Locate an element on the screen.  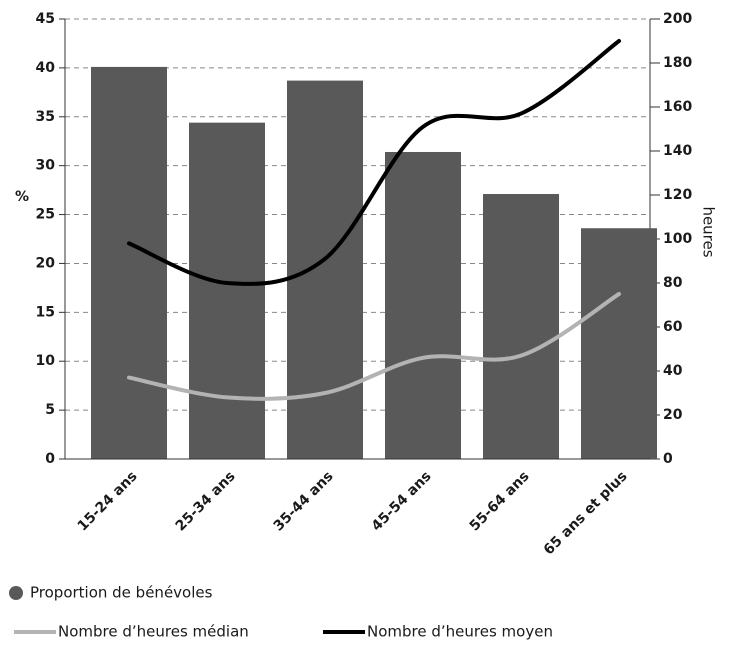
y-tick-label: 35 is located at coordinates (45, 117).